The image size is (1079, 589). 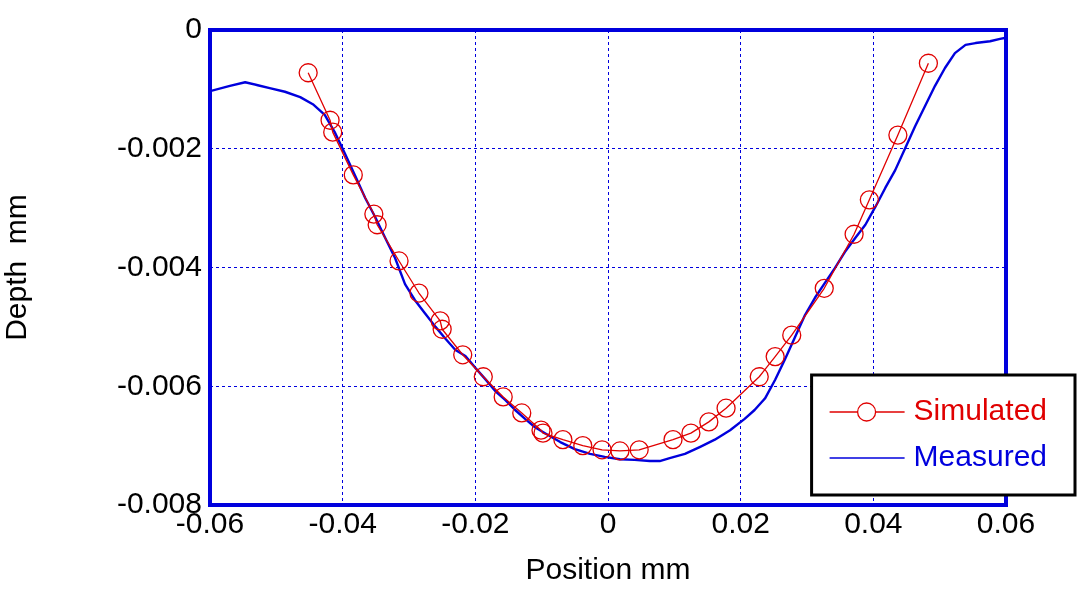 What do you see at coordinates (980, 456) in the screenshot?
I see `legend-label: Measured` at bounding box center [980, 456].